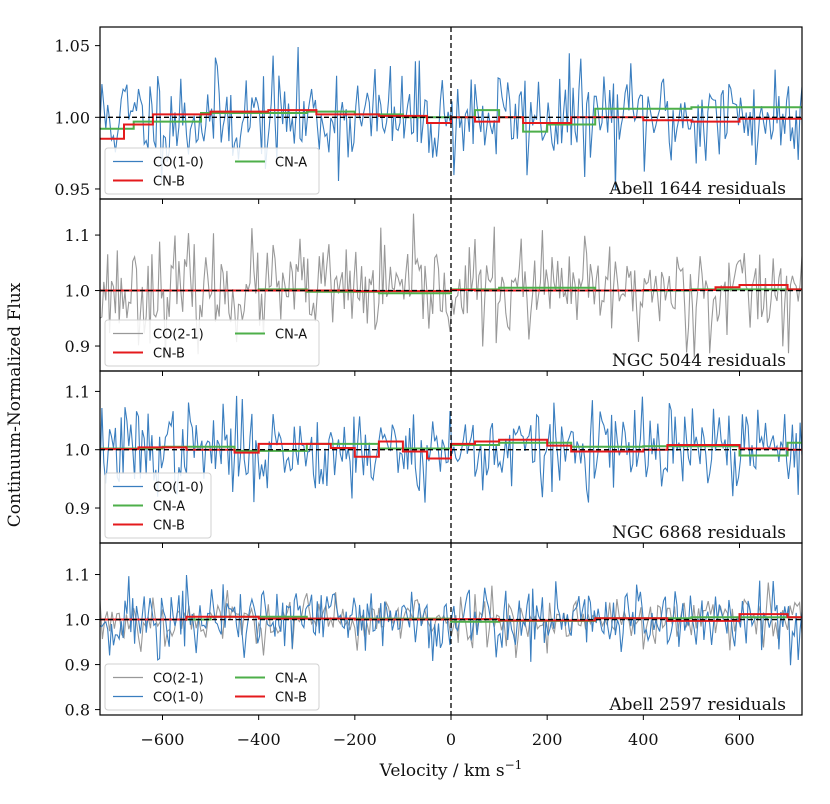 This screenshot has height=804, width=830. I want to click on panel-2-ytick-label: 1.0, so click(77, 291).